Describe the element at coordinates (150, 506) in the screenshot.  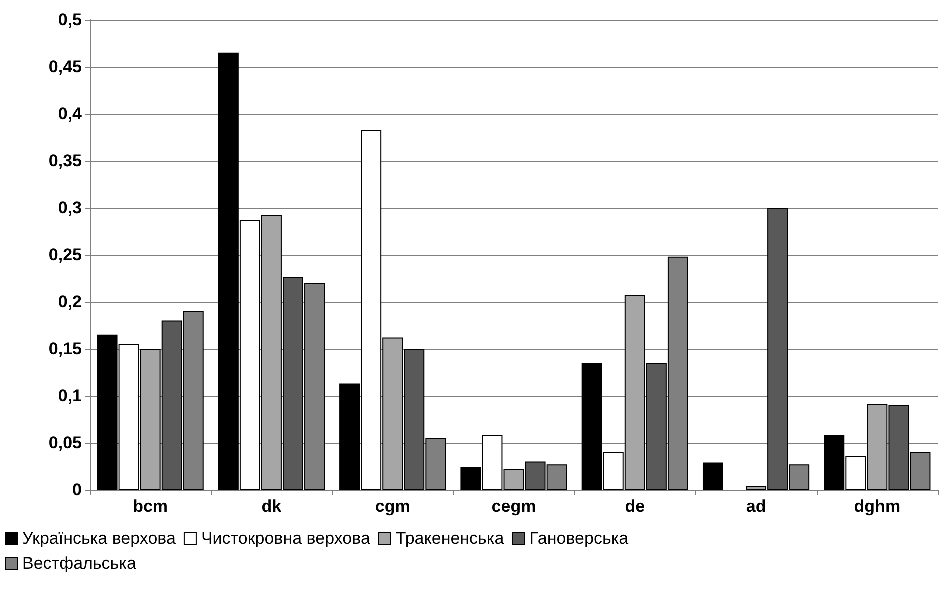
I see `x-tick-label: bcm` at that location.